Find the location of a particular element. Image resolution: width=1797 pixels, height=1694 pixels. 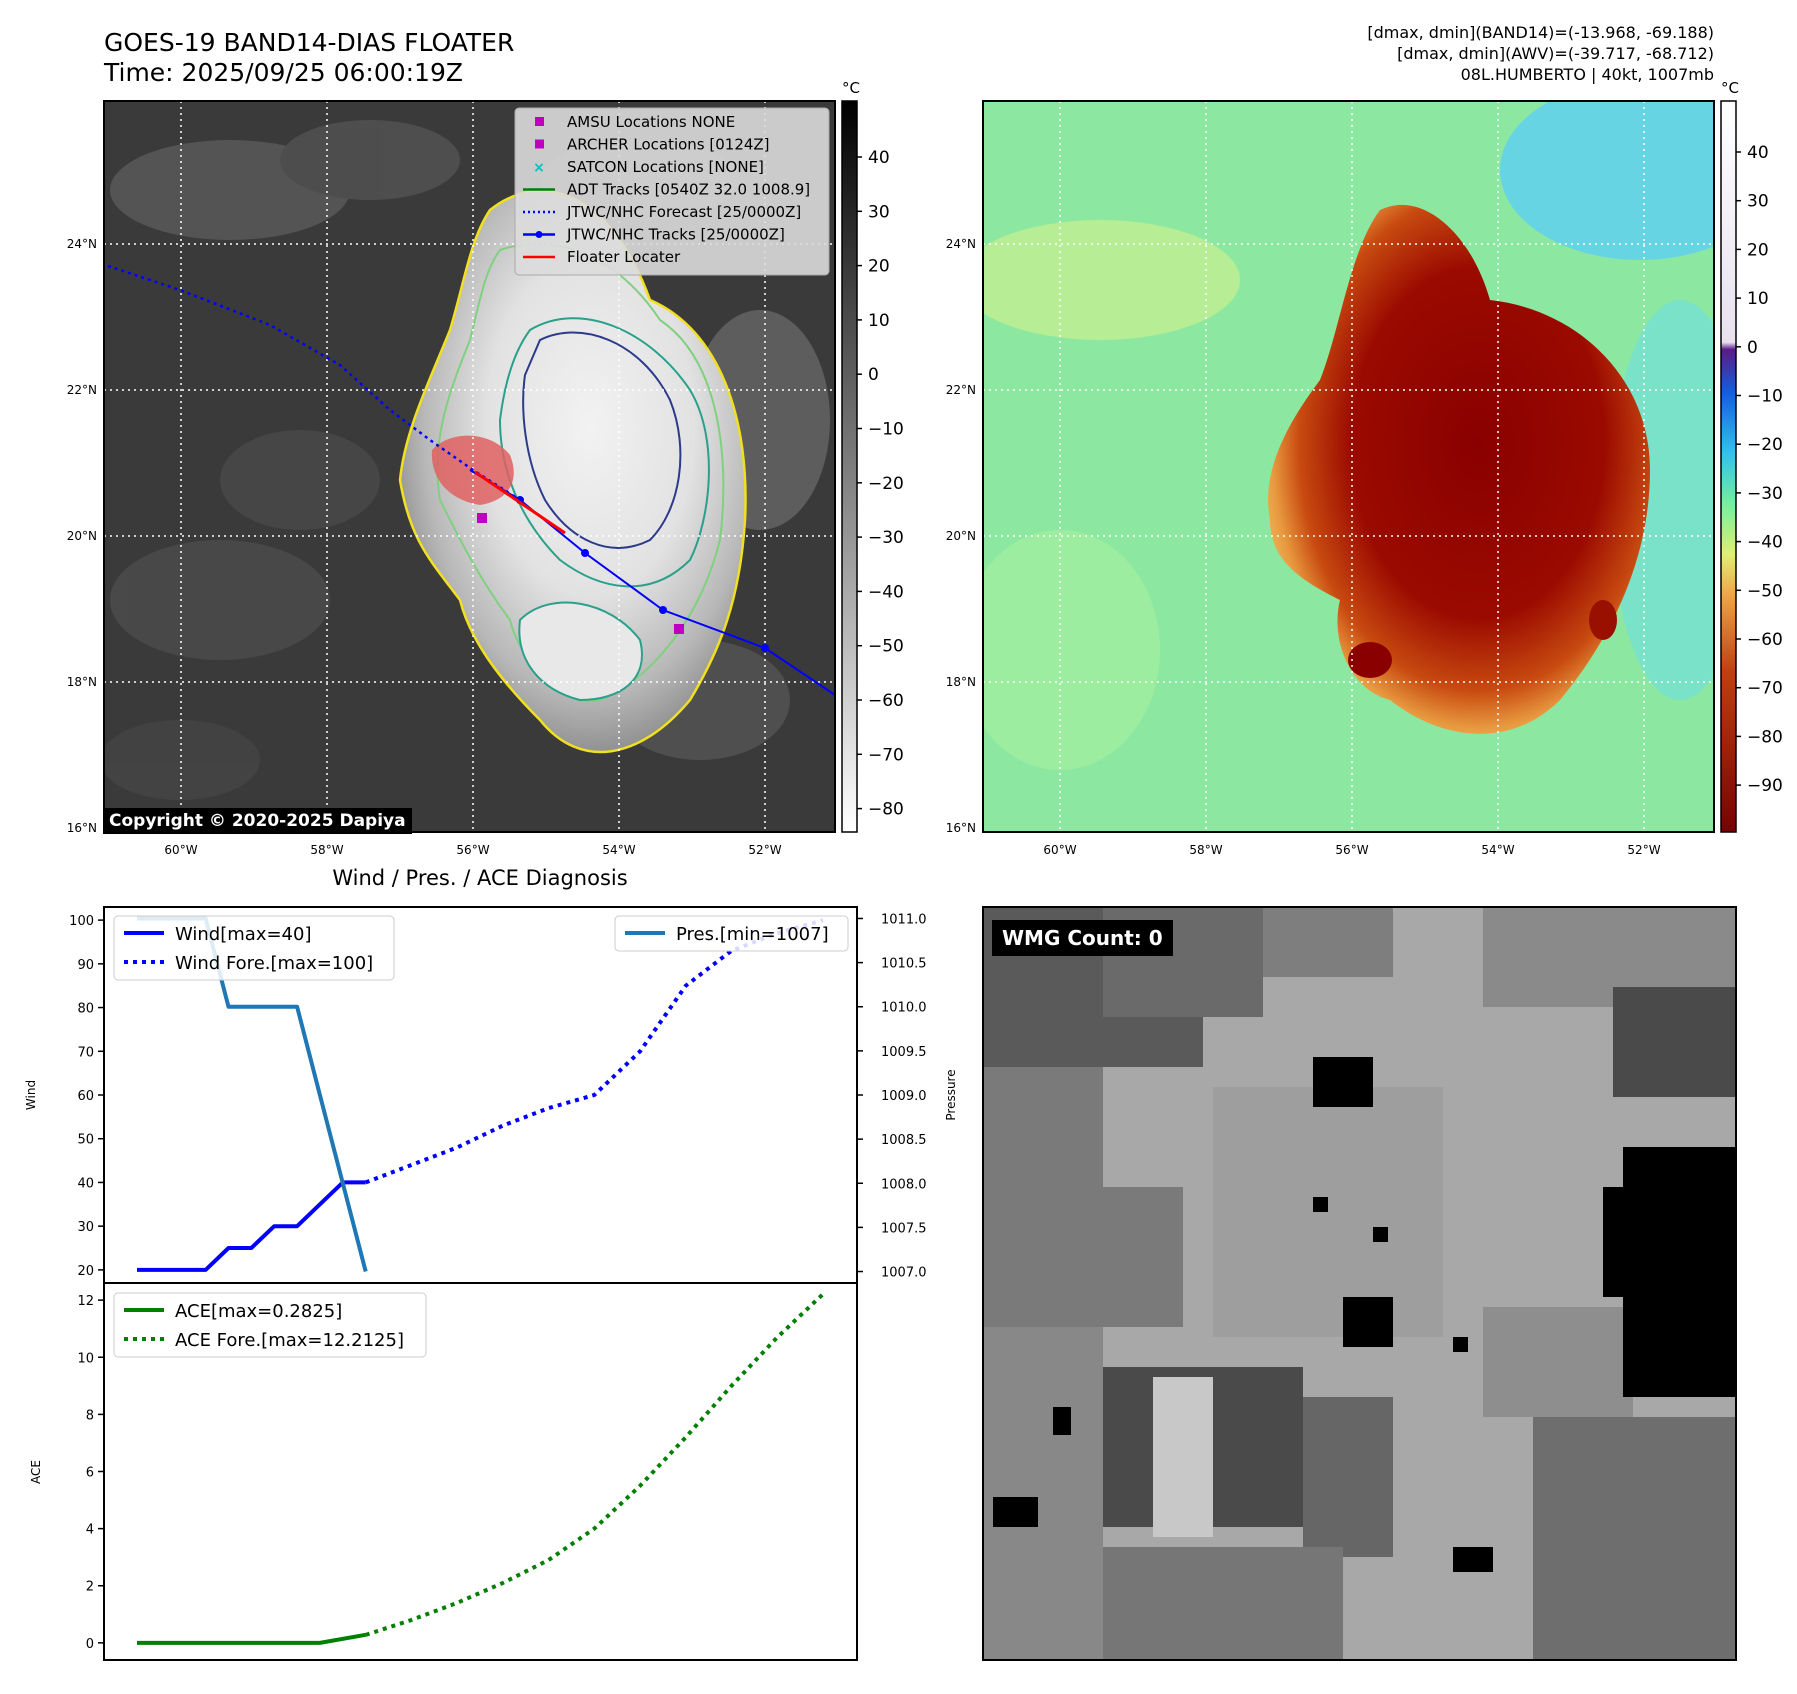

ace-tick-label: 6 is located at coordinates (90, 1473).